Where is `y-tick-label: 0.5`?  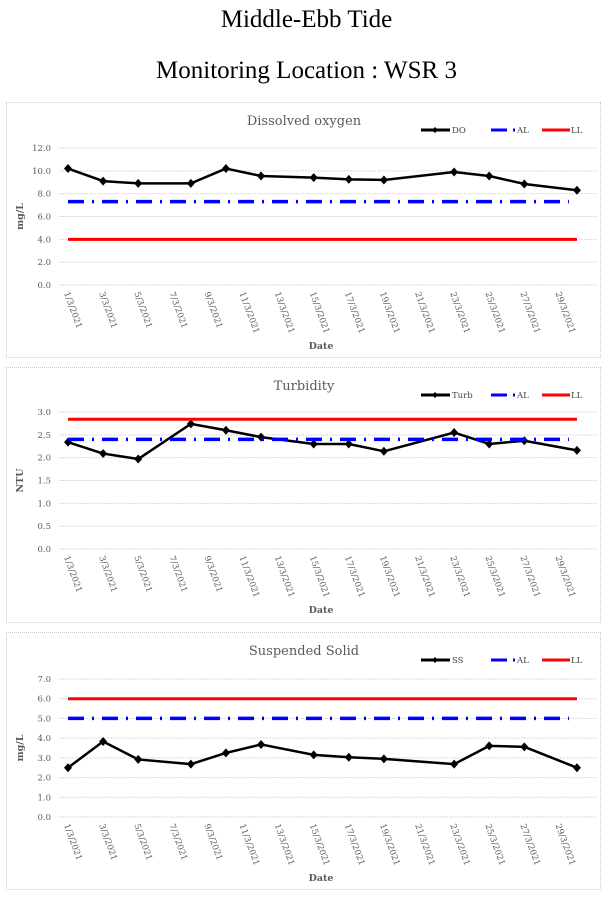
y-tick-label: 0.5 is located at coordinates (44, 527).